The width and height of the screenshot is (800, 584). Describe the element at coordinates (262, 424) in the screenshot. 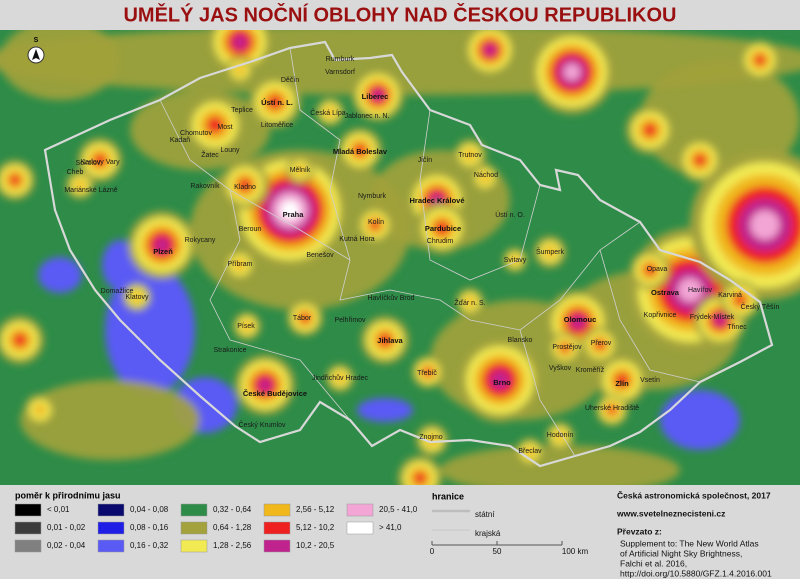

I see `city-label: Český Krumlov` at that location.